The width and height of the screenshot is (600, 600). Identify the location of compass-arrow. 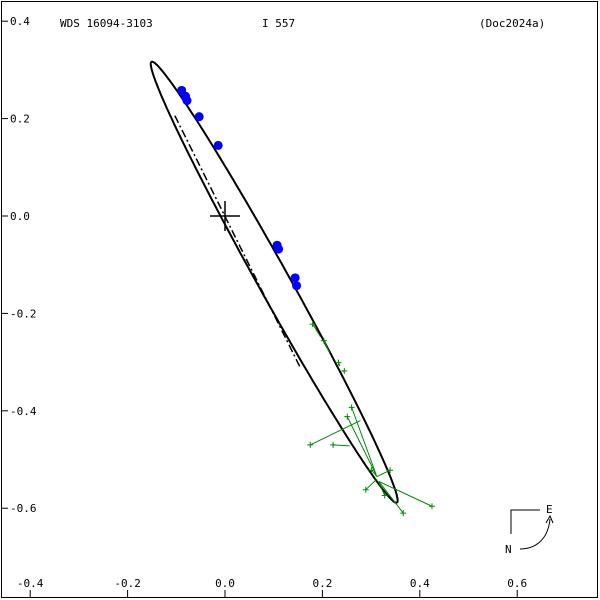
(535, 534).